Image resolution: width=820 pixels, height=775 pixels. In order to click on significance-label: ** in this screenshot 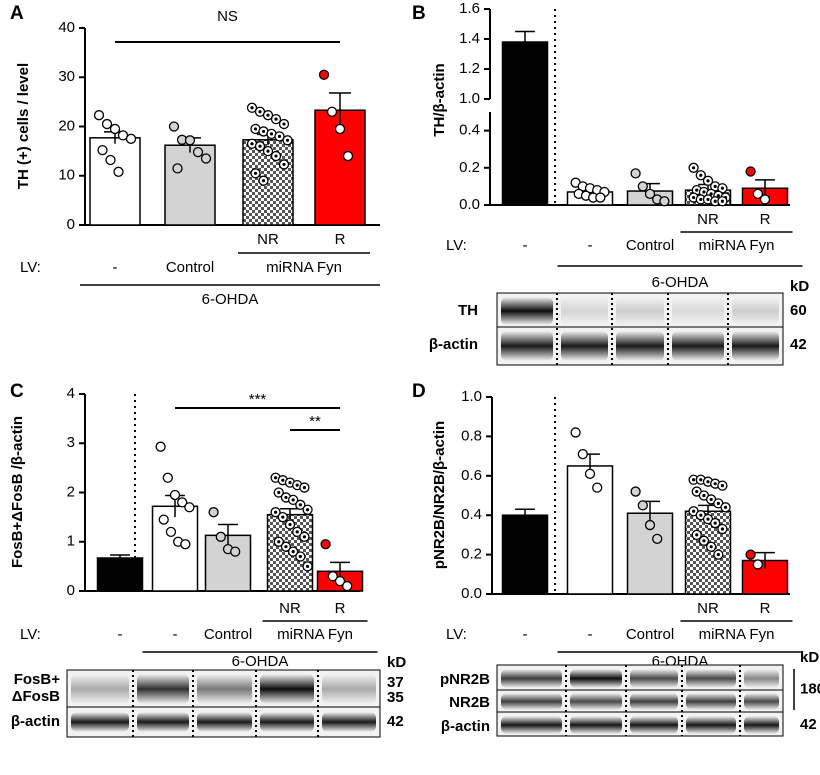, I will do `click(315, 421)`.